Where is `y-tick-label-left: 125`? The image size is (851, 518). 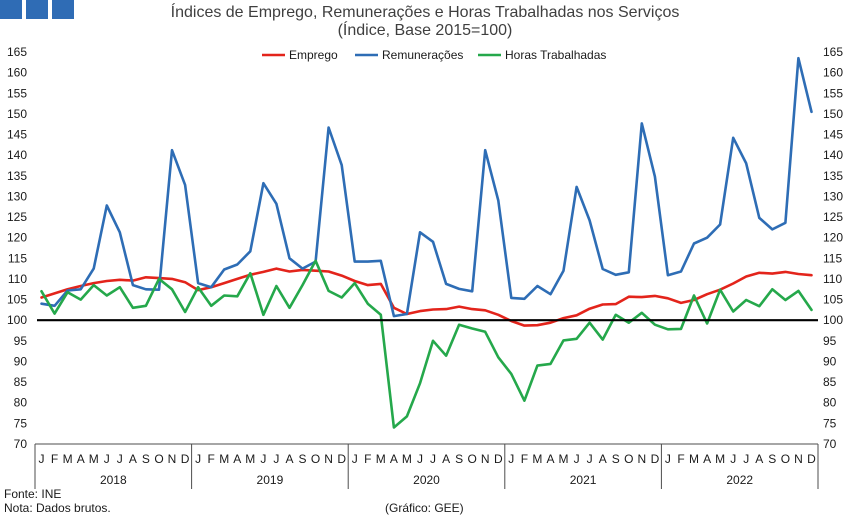 y-tick-label-left: 125 is located at coordinates (17, 217).